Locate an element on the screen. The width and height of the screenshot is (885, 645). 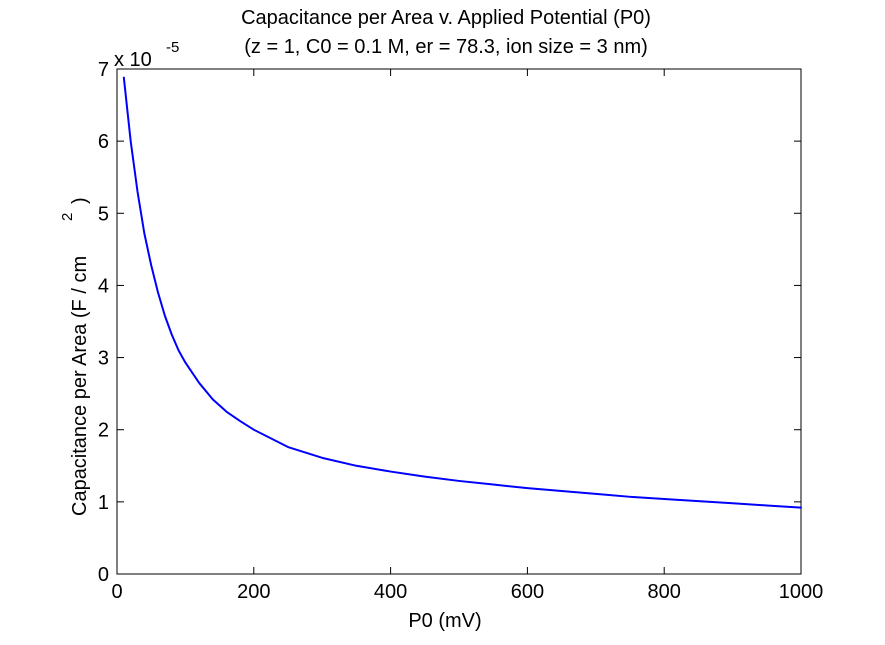
y-axis-label: Capacitance per Area (F / cm 2 ) is located at coordinates (75, 356).